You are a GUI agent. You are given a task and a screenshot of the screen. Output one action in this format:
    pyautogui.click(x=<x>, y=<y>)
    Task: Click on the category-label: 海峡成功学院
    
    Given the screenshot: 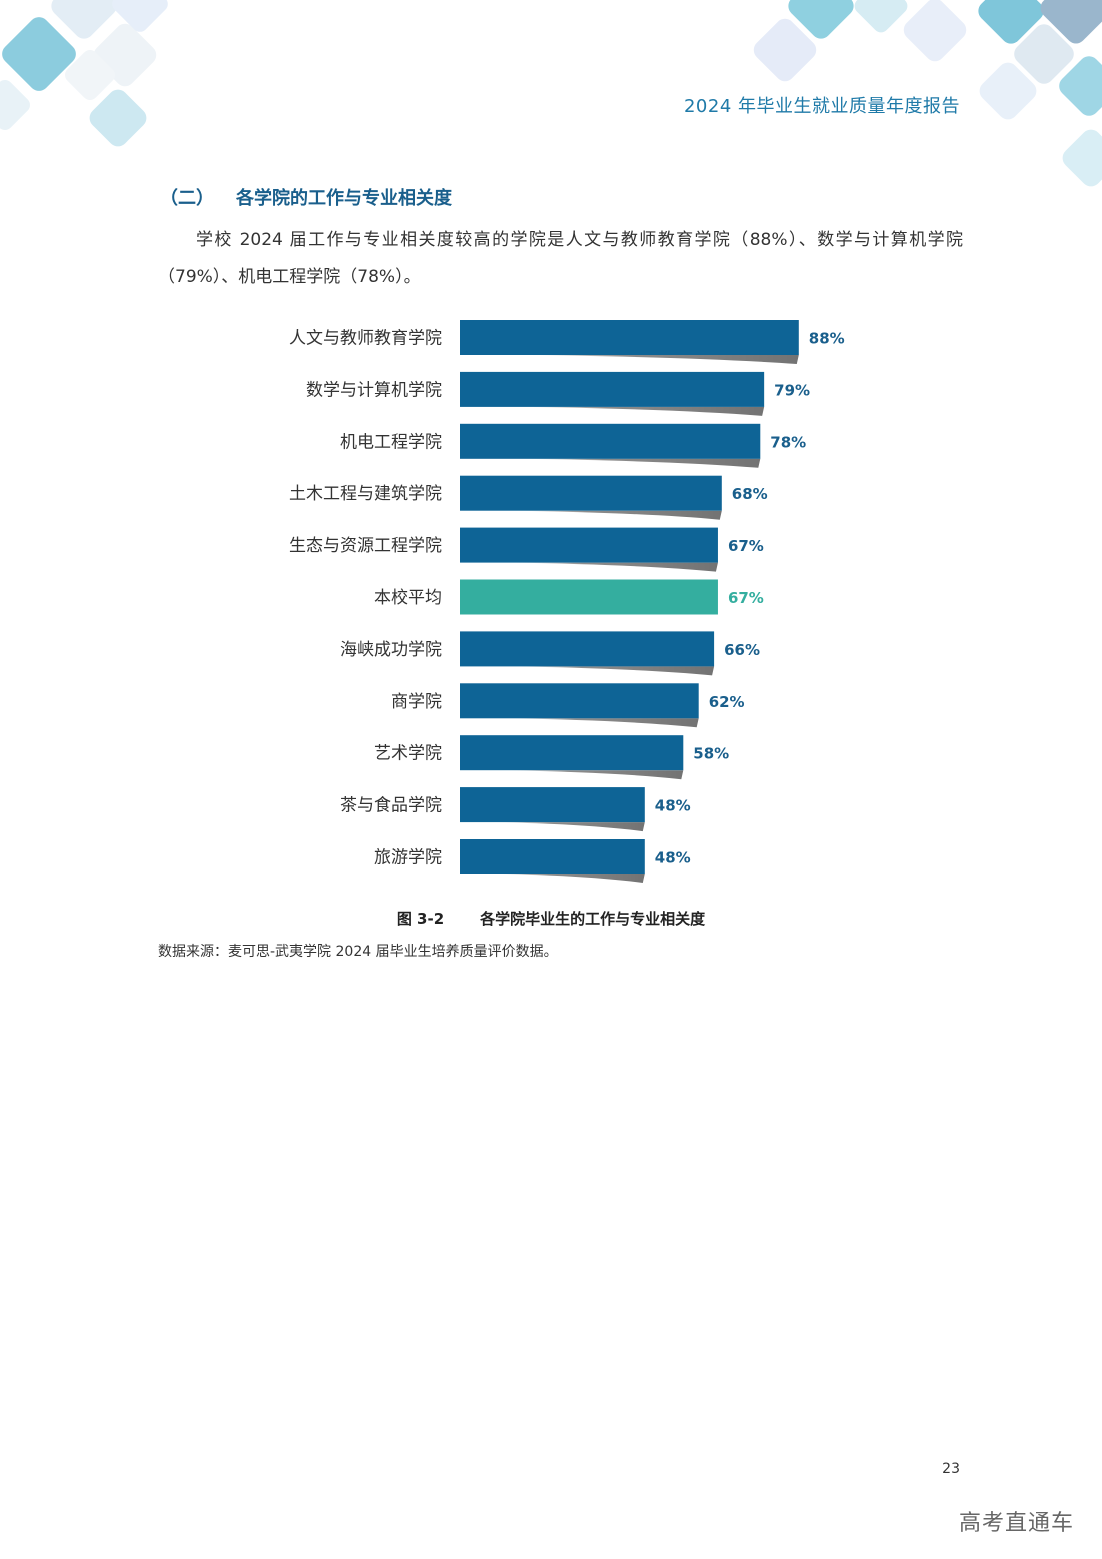 What is the action you would take?
    pyautogui.click(x=391, y=650)
    